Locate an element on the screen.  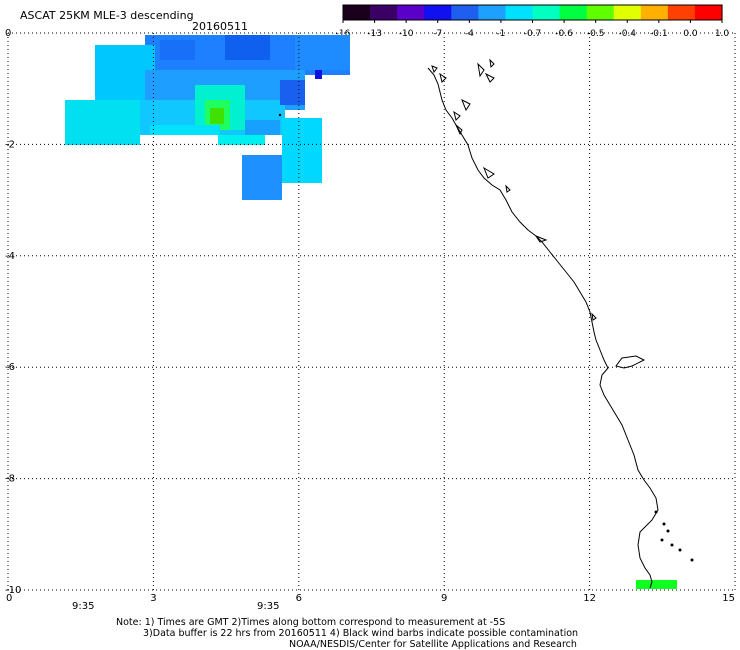
map-title: ASCAT 25KM MLE-3 descending is located at coordinates (107, 15).